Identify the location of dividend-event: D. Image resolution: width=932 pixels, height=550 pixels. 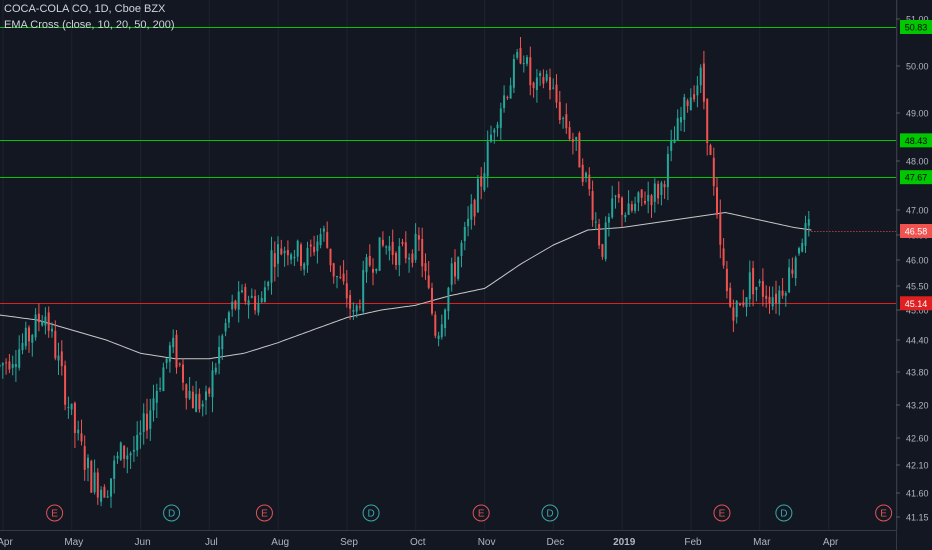
(784, 513).